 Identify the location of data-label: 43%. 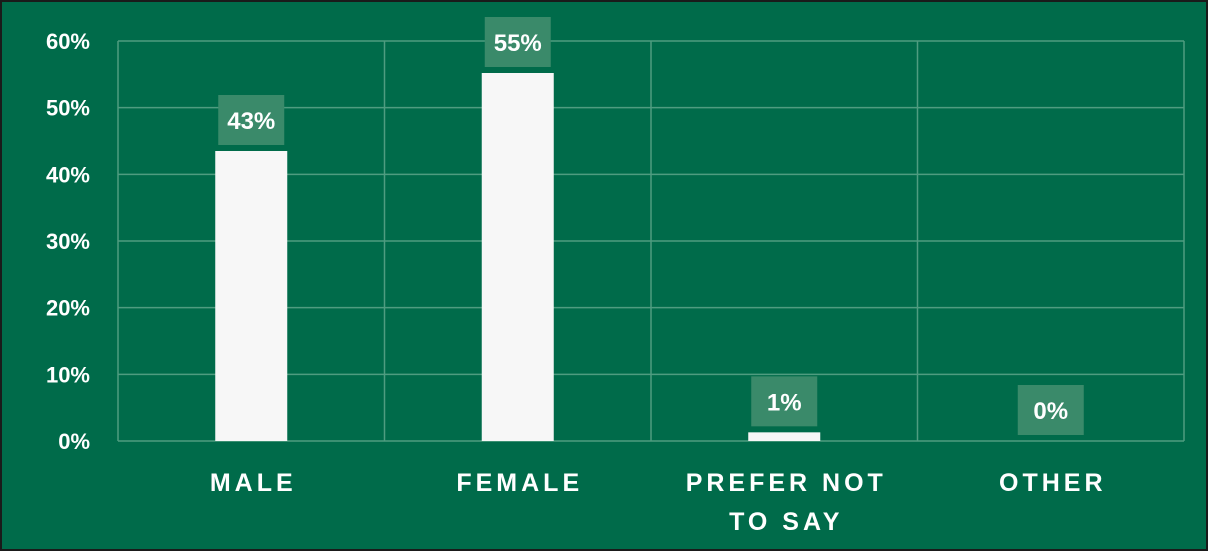
(251, 120).